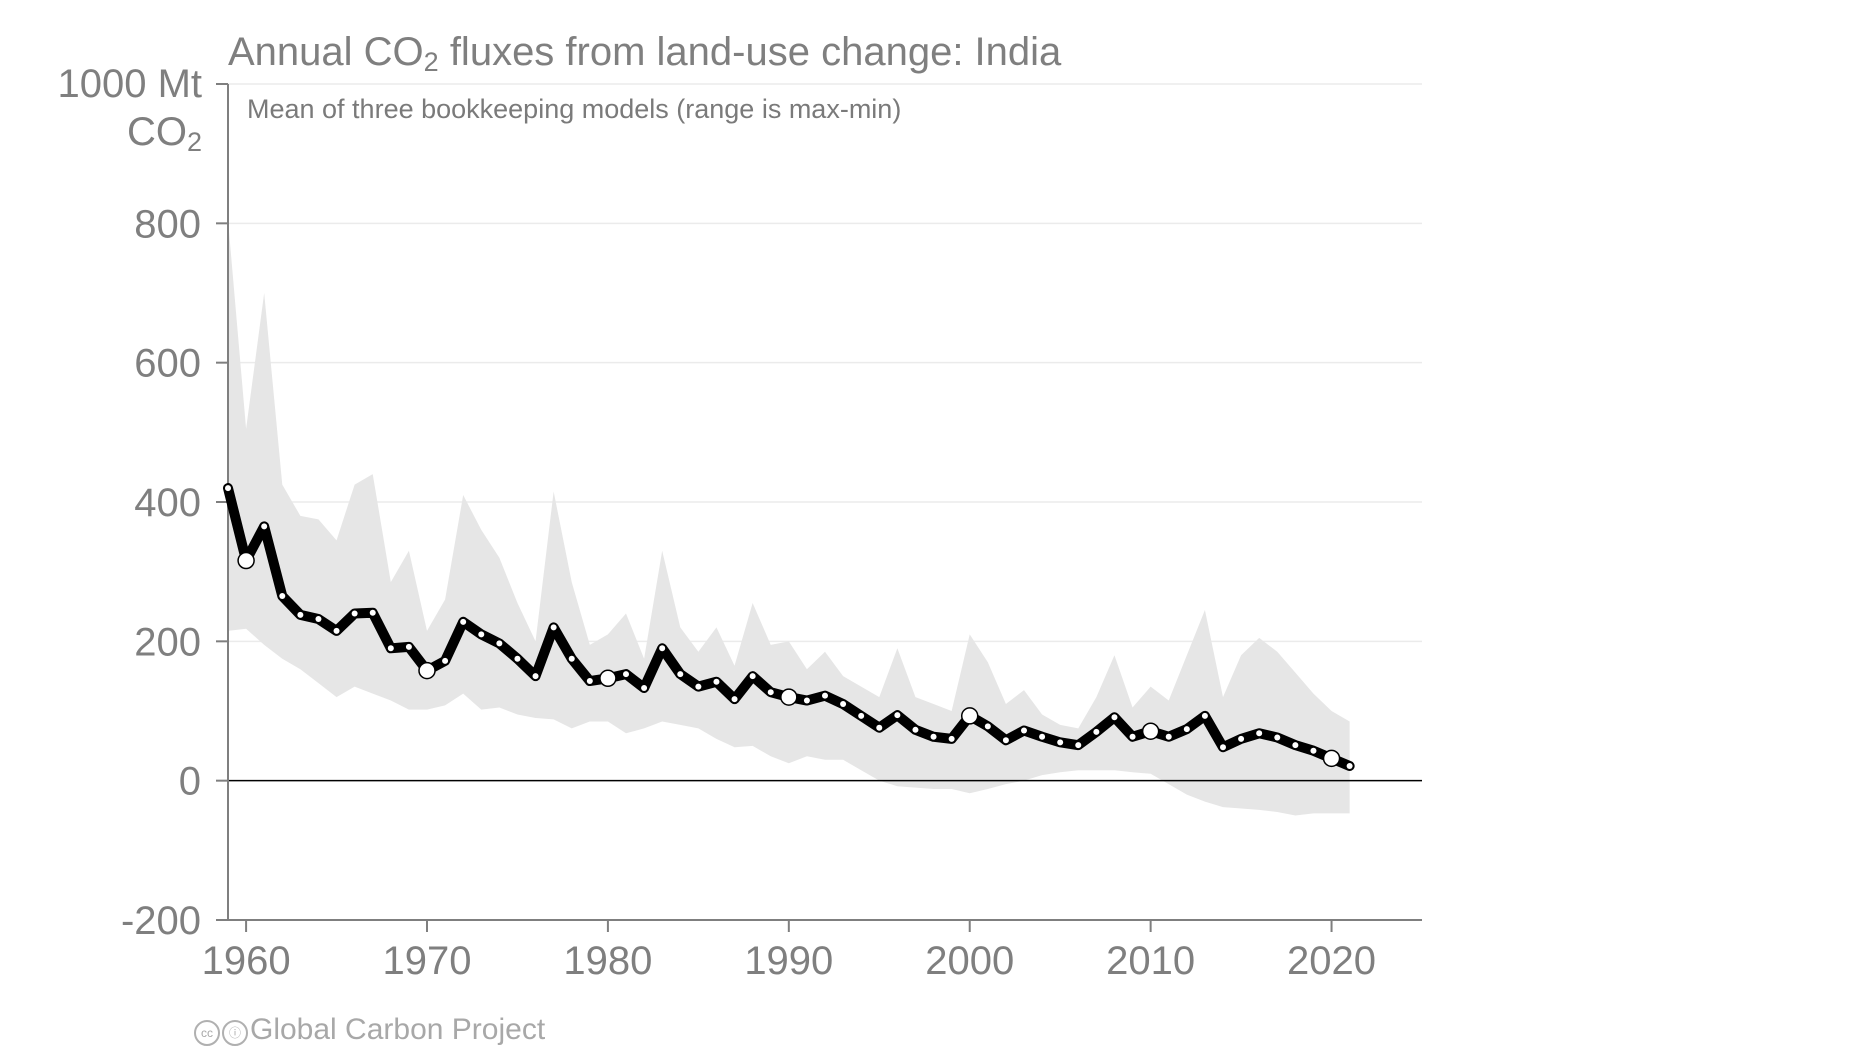 This screenshot has height=1047, width=1852. Describe the element at coordinates (398, 1029) in the screenshot. I see `footer-credit-text: Global Carbon Project` at that location.